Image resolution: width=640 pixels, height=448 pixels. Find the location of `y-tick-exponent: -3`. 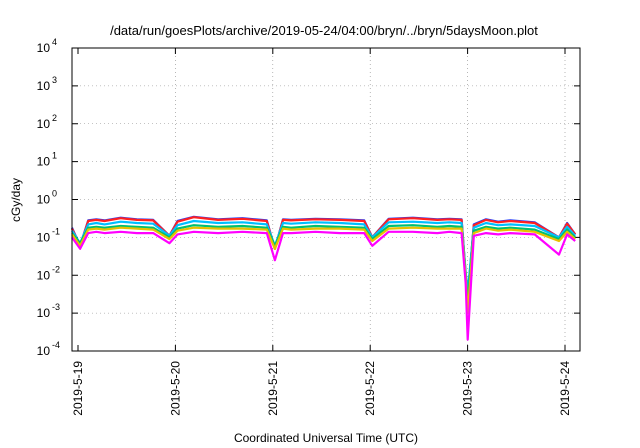

y-tick-exponent: -3 is located at coordinates (56, 307).